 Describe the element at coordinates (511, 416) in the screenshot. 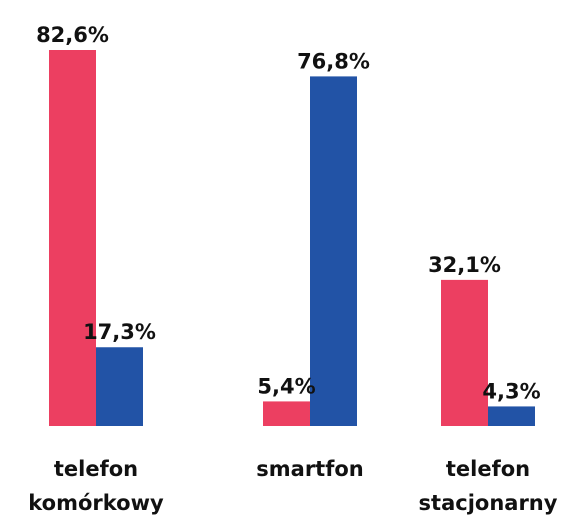

I see `bar-series2-cat3` at that location.